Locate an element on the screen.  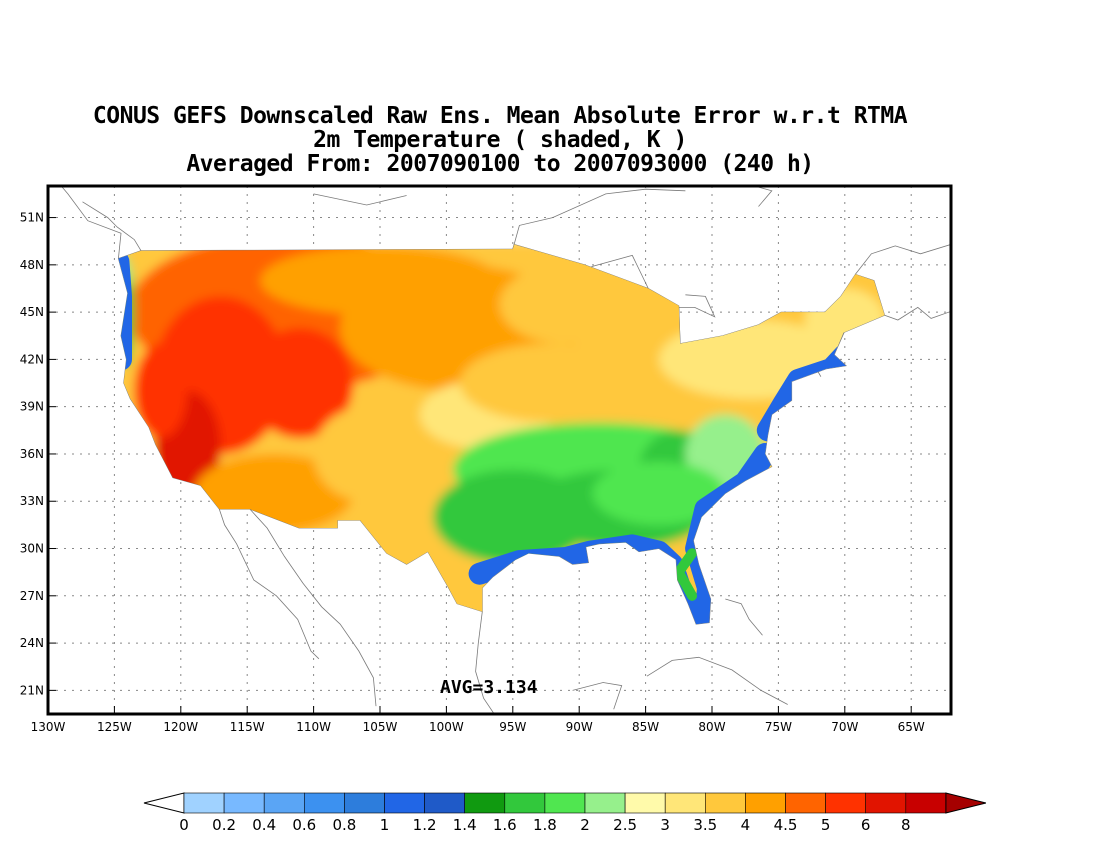
colorbar-level-label: 0.6 is located at coordinates (304, 825).